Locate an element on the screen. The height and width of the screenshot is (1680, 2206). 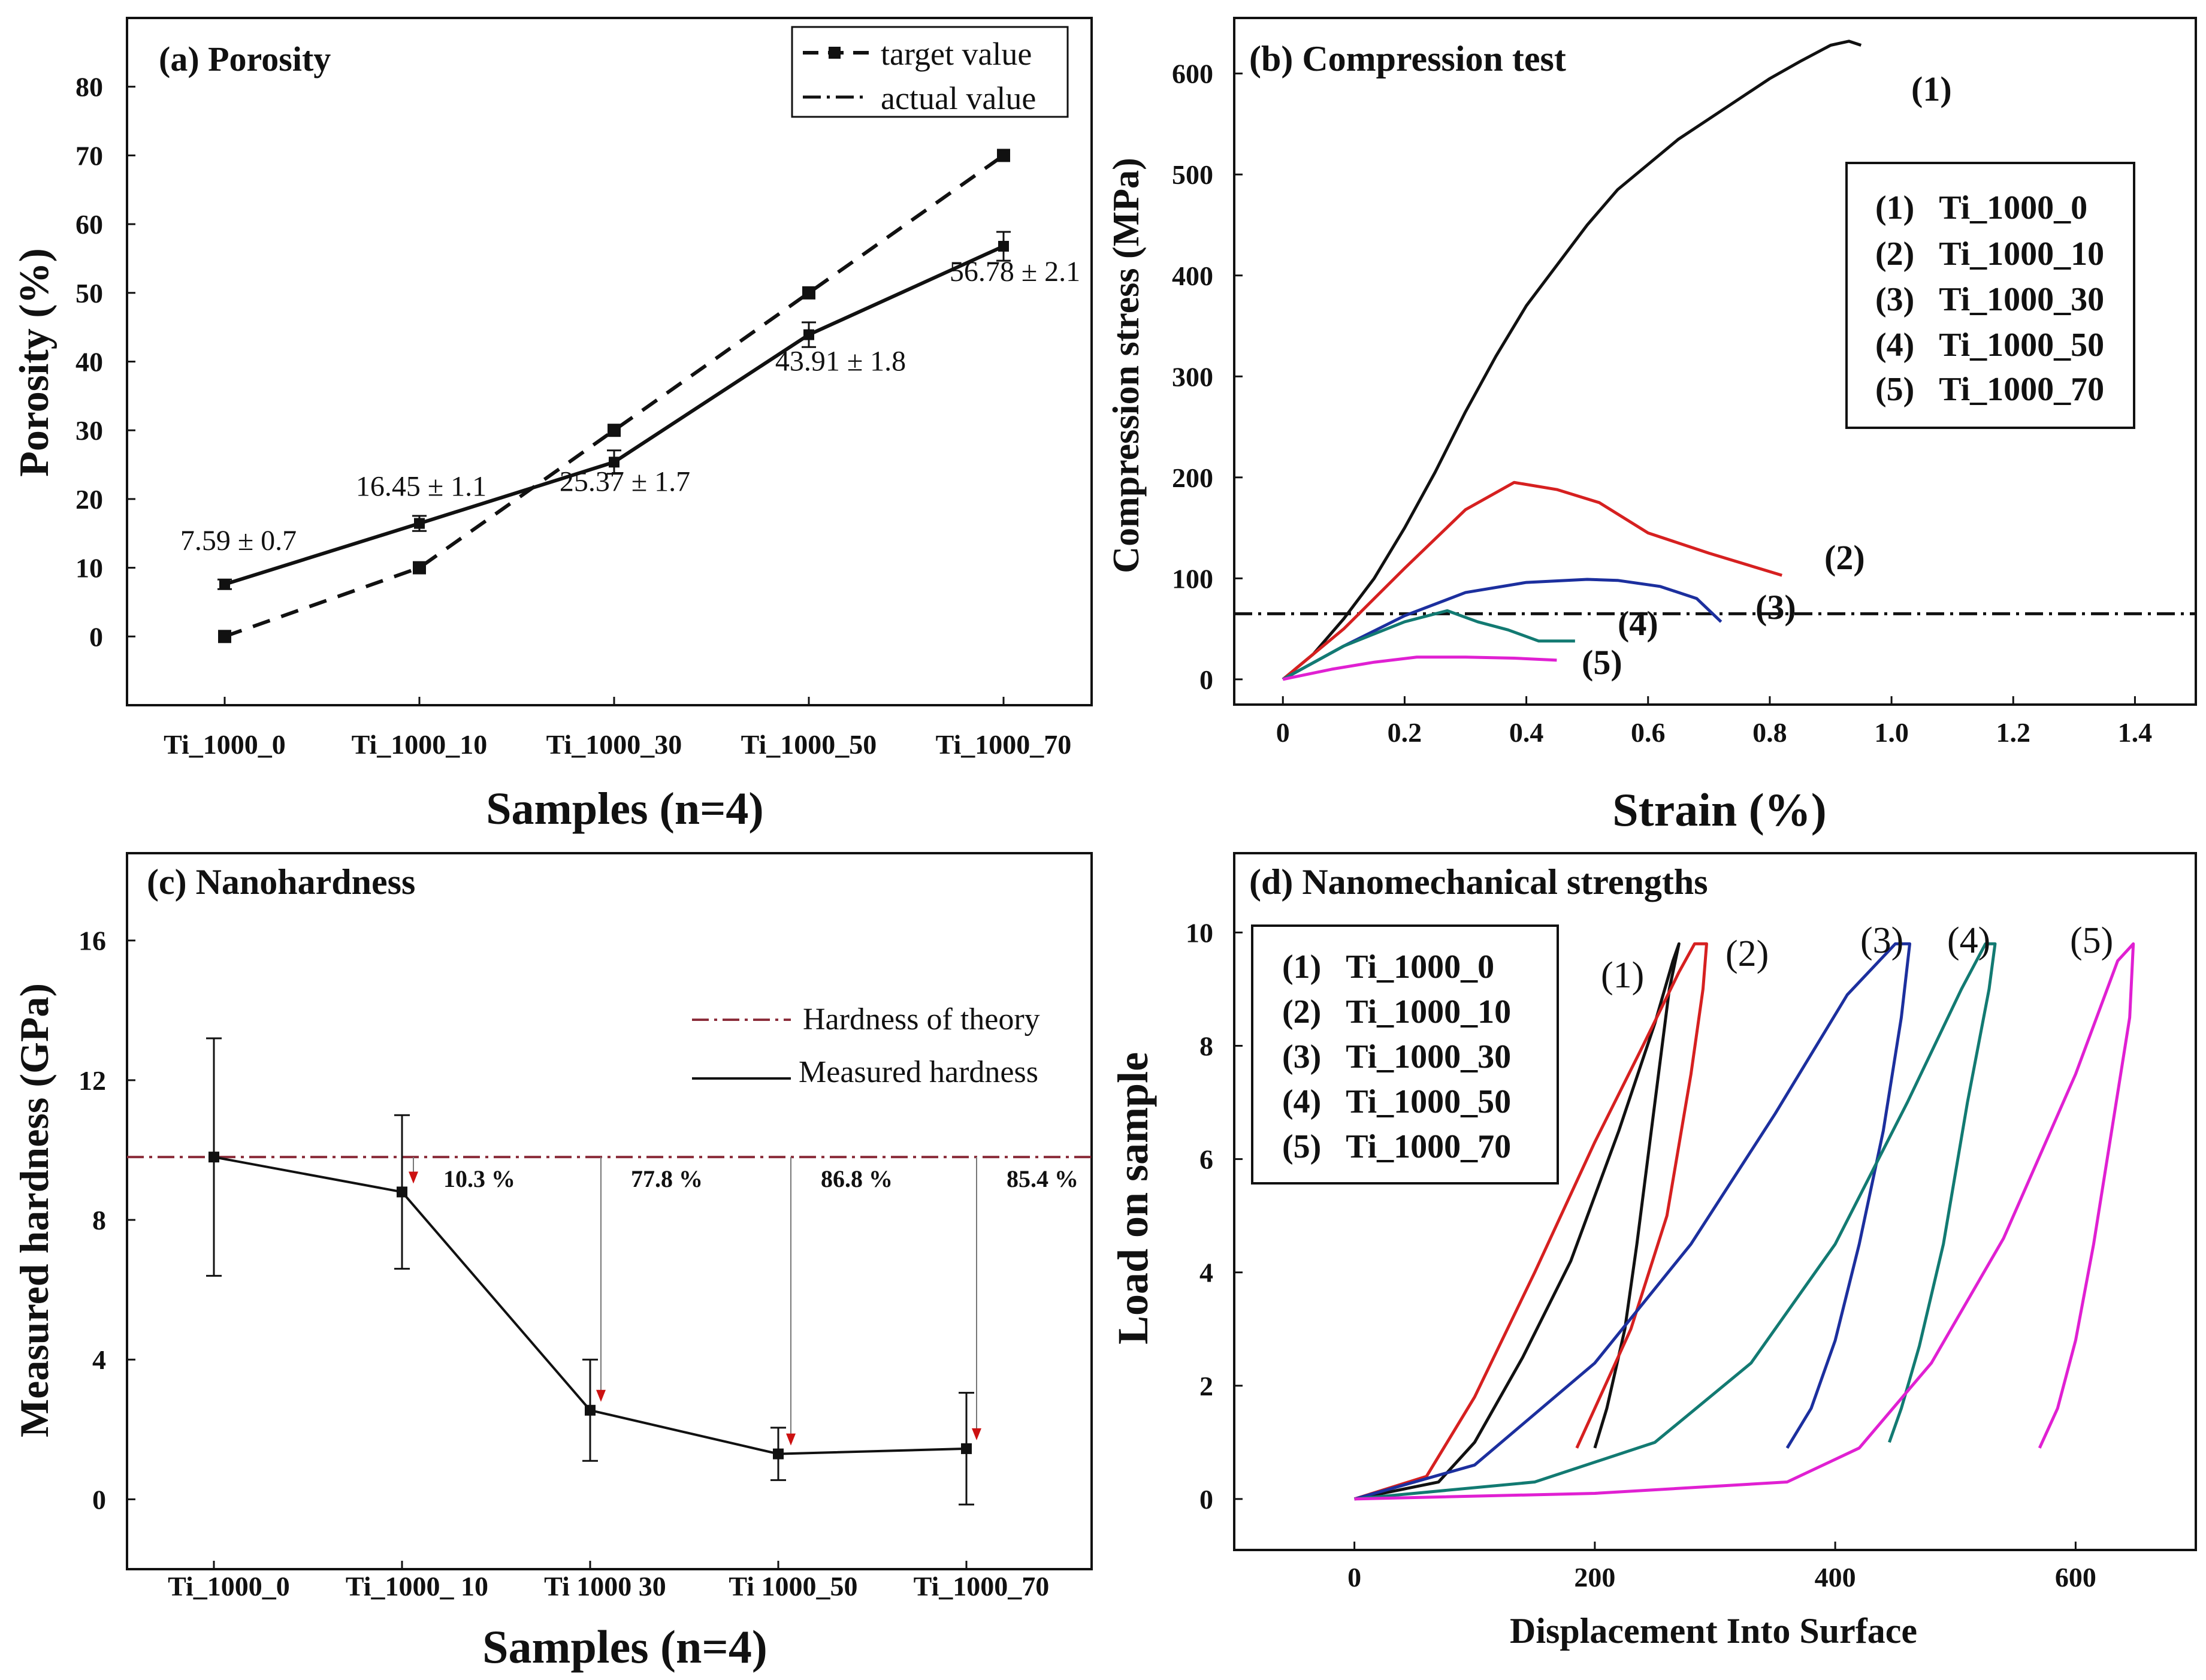
x-tick-label: 0.6 is located at coordinates (1648, 733).